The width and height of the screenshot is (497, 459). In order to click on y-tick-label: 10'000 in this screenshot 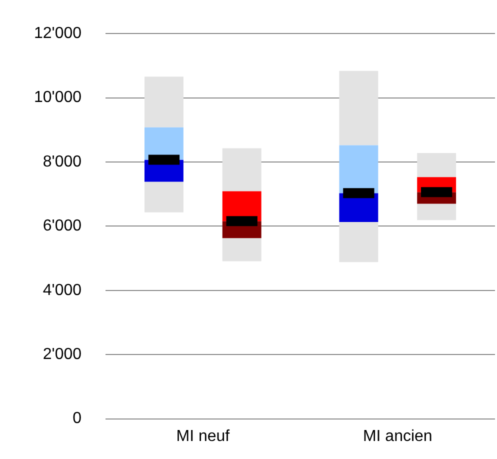, I will do `click(58, 97)`.